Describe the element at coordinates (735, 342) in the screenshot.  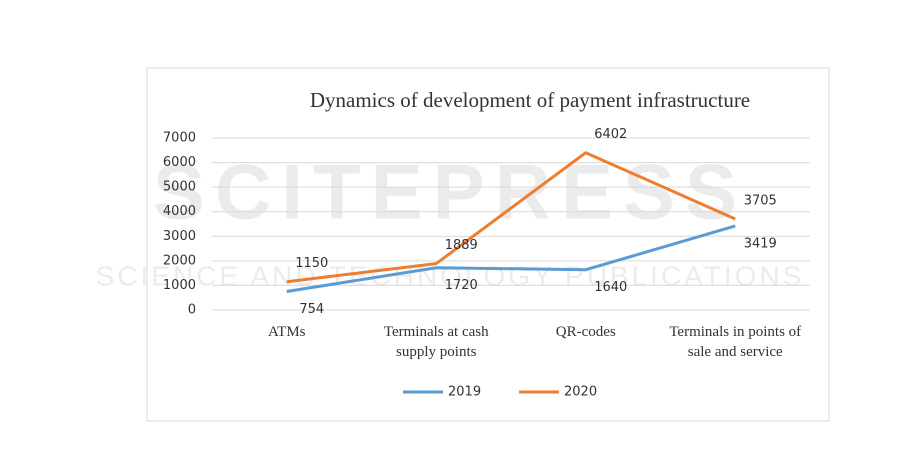
I see `x-tick-label: Terminals in points of sale and service` at that location.